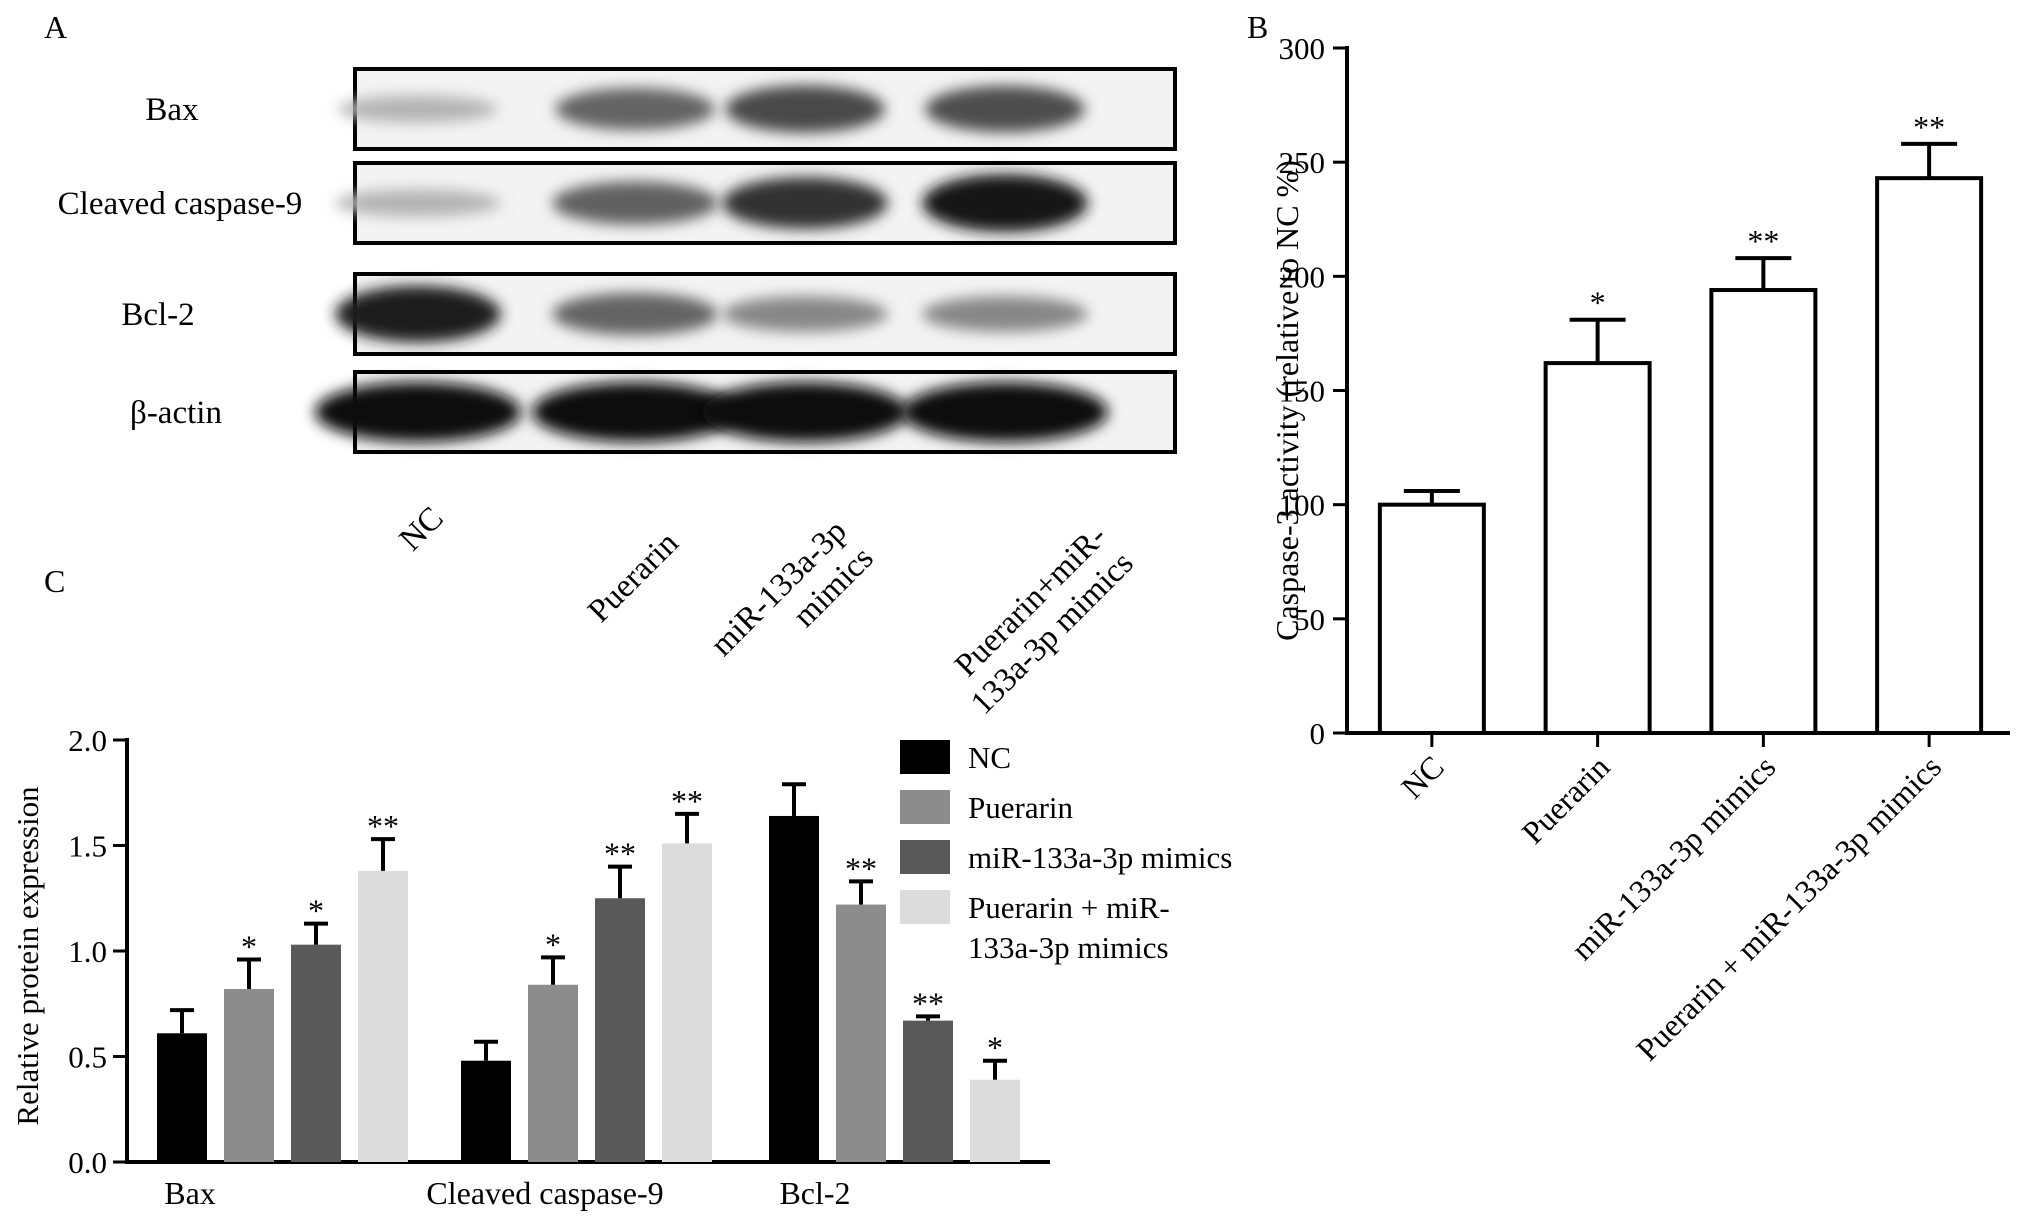 The height and width of the screenshot is (1230, 2031). What do you see at coordinates (157, 315) in the screenshot?
I see `blot-row-label: Bcl-2` at bounding box center [157, 315].